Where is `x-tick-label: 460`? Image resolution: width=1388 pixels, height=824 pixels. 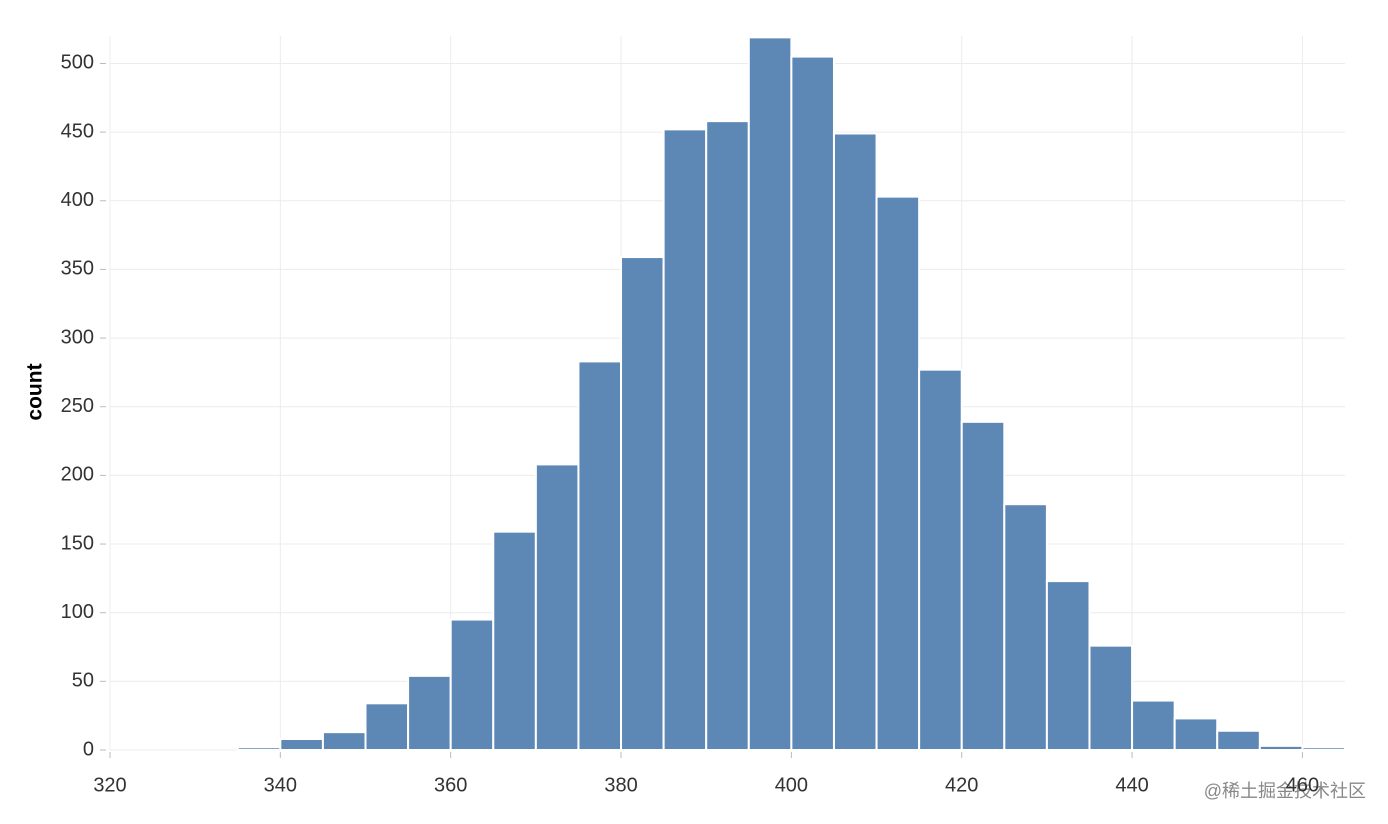
x-tick-label: 460 is located at coordinates (1302, 785).